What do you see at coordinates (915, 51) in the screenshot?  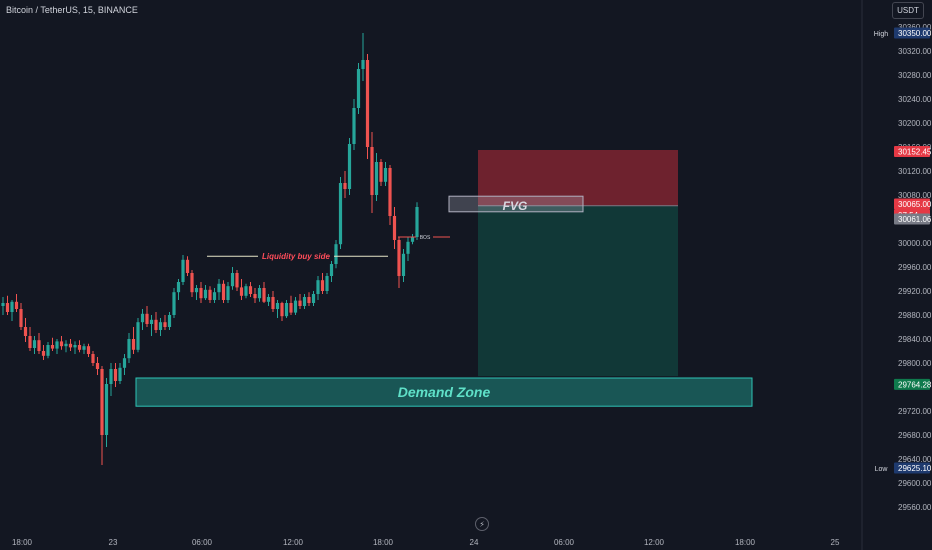 I see `y-tick-label-1: 30320.00` at bounding box center [915, 51].